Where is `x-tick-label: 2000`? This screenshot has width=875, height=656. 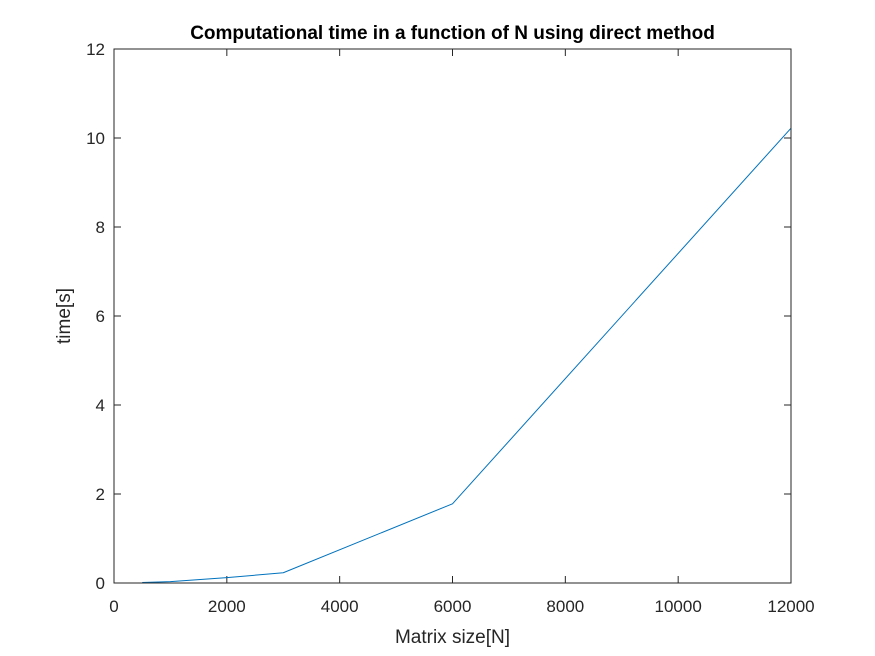
x-tick-label: 2000 is located at coordinates (227, 606).